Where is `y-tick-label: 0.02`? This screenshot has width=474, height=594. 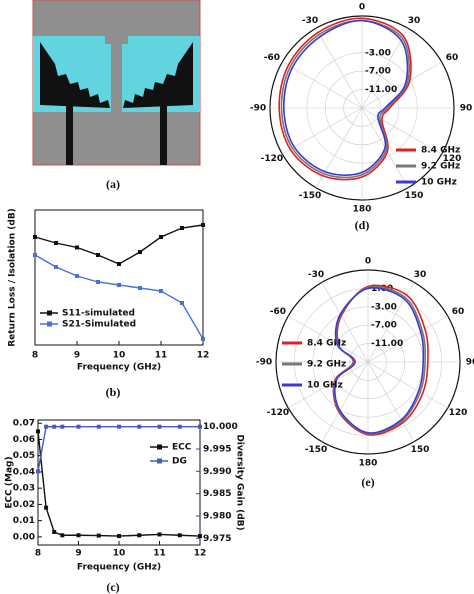 y-tick-label: 0.02 is located at coordinates (24, 505).